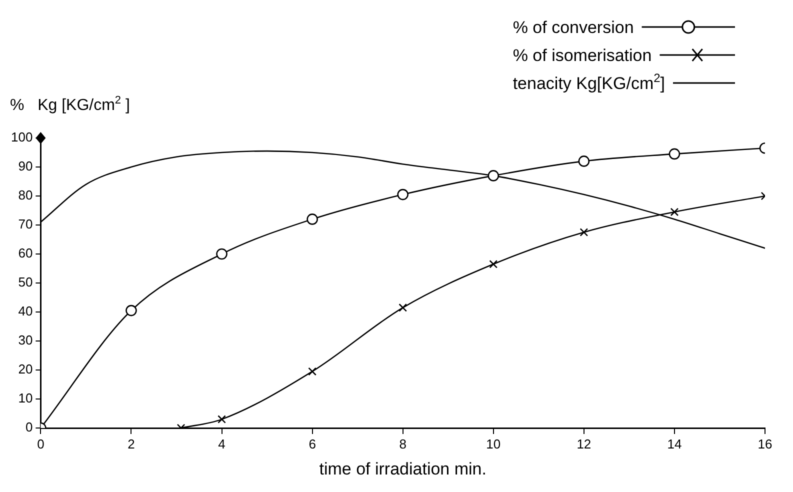 The image size is (793, 492). Describe the element at coordinates (25, 253) in the screenshot. I see `y-tick-label: 60` at that location.